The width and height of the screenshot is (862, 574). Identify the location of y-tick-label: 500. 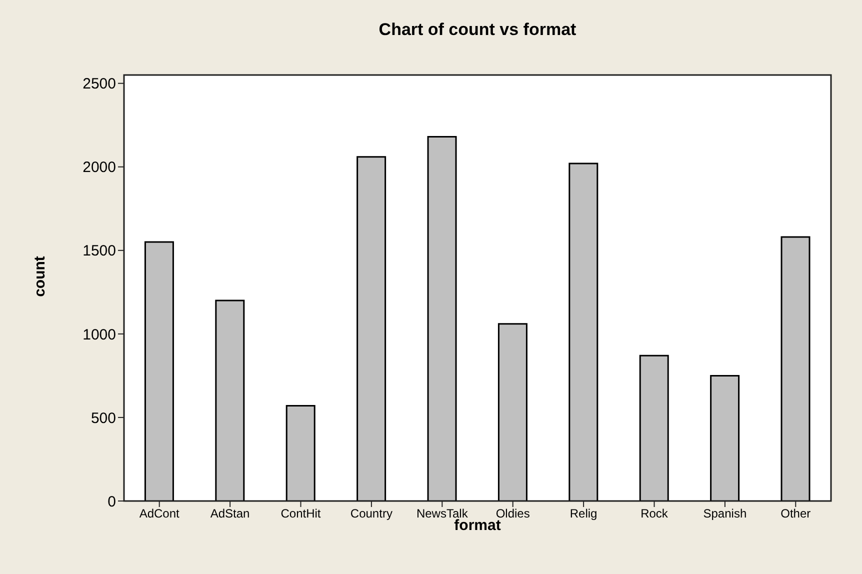
(103, 418).